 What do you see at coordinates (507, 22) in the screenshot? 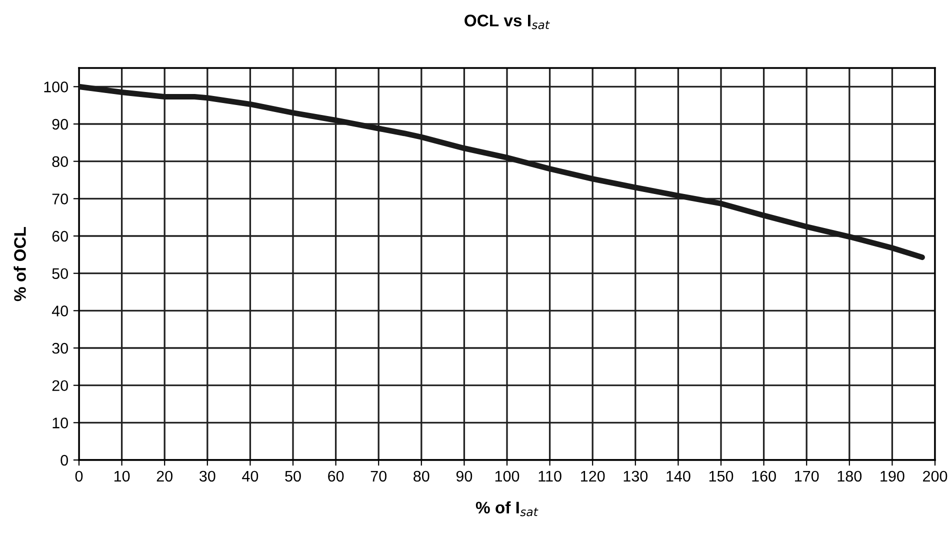
I see `chart-title: OCL vs I$_{sat}$` at bounding box center [507, 22].